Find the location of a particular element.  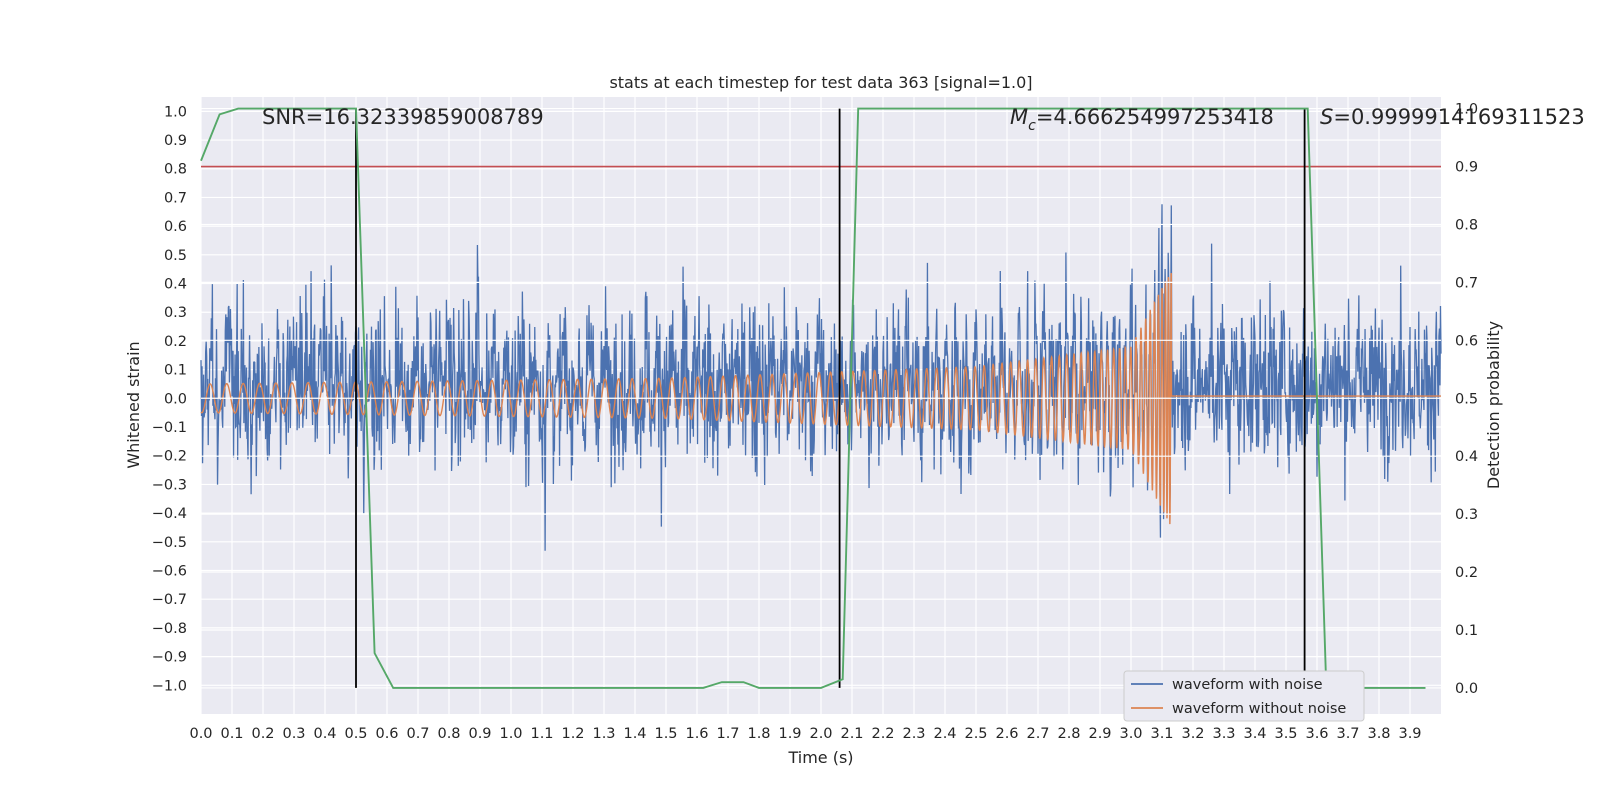

y-tick-label: 0.2 is located at coordinates (175, 342).